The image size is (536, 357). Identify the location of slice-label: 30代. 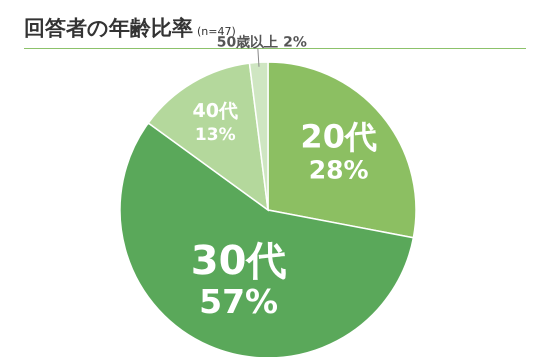
(238, 261).